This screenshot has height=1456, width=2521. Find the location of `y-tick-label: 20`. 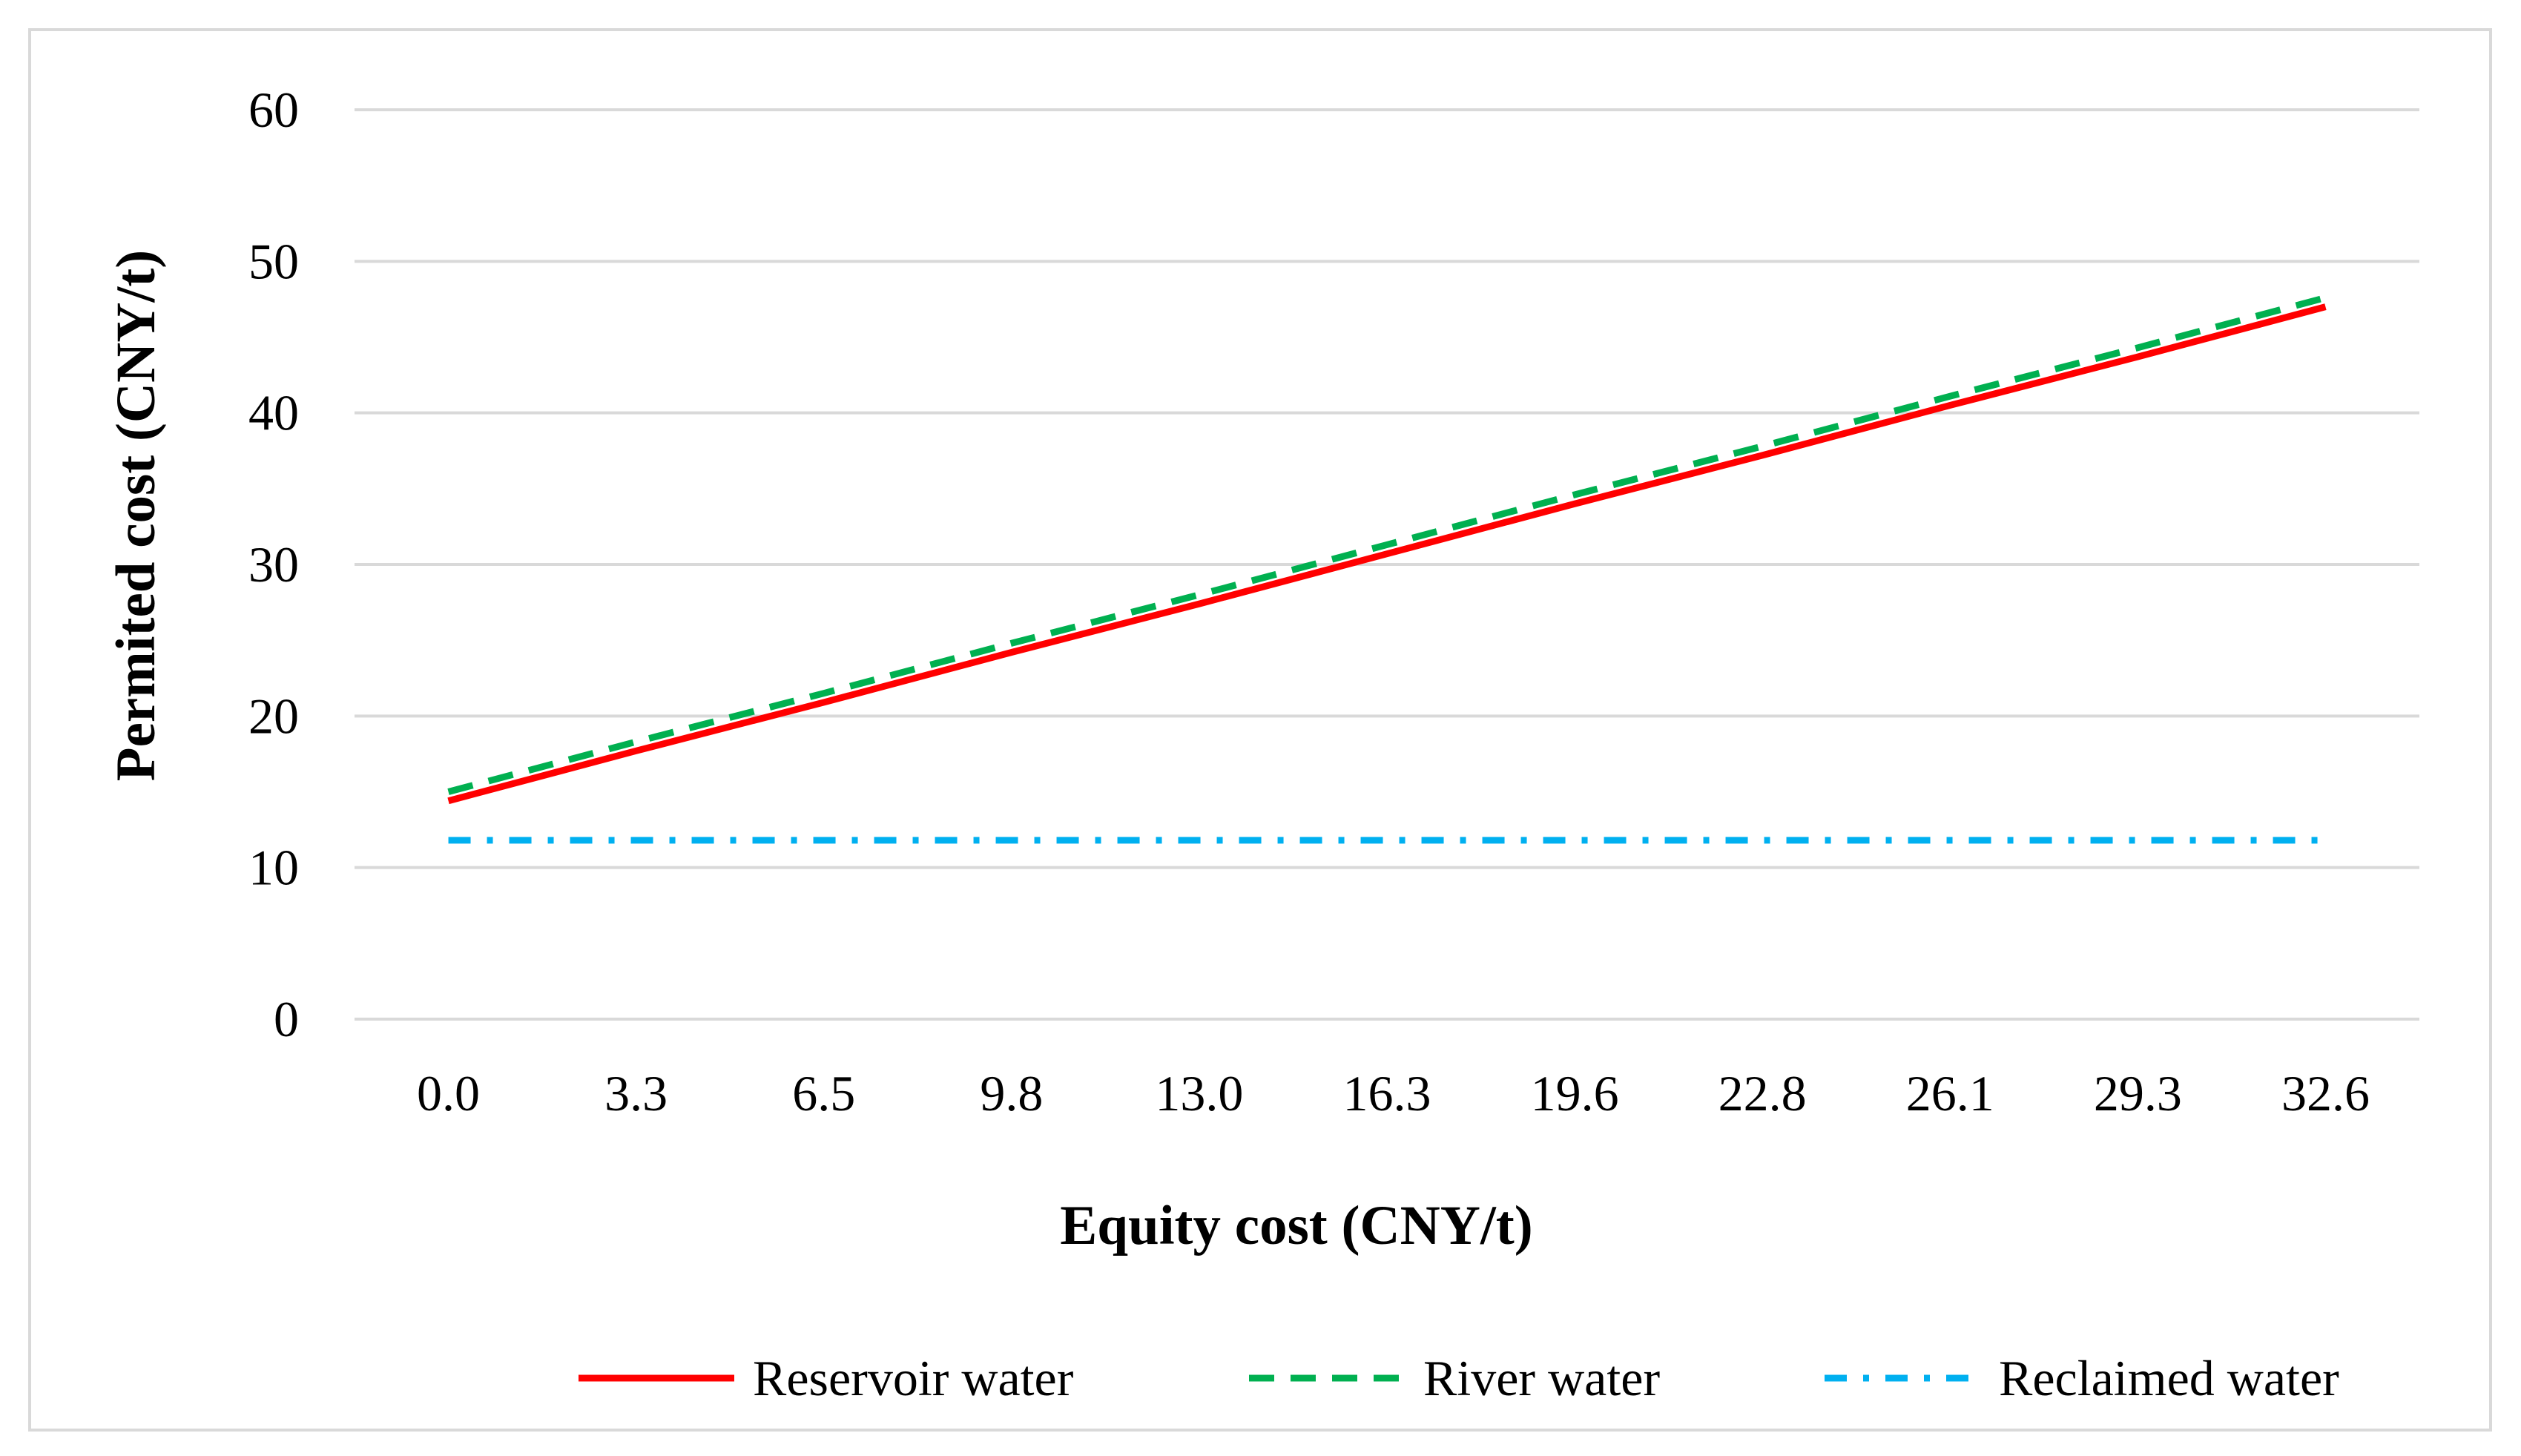

y-tick-label: 20 is located at coordinates (273, 716).